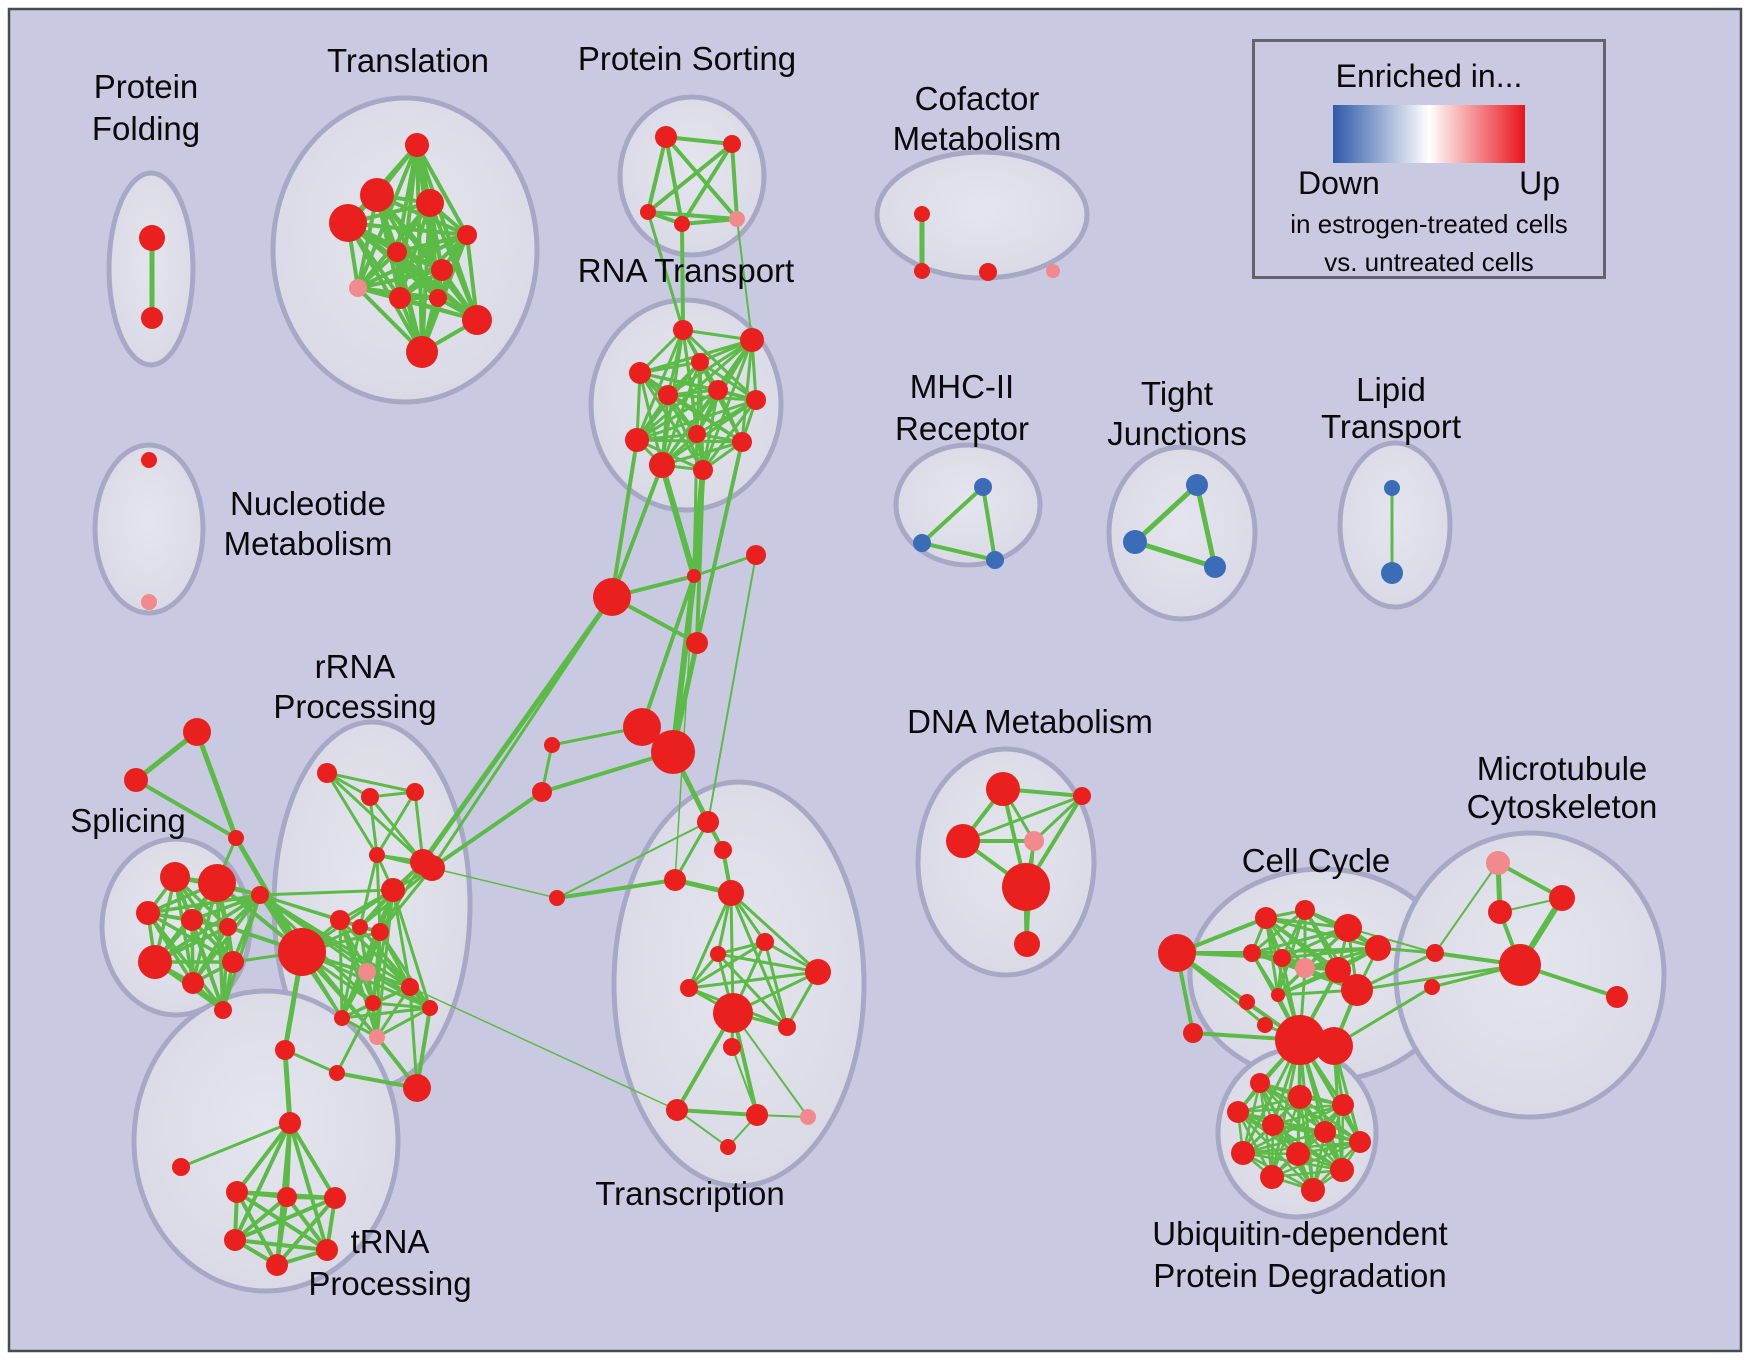 The width and height of the screenshot is (1750, 1360). What do you see at coordinates (397, 252) in the screenshot?
I see `gene-set-node-t6` at bounding box center [397, 252].